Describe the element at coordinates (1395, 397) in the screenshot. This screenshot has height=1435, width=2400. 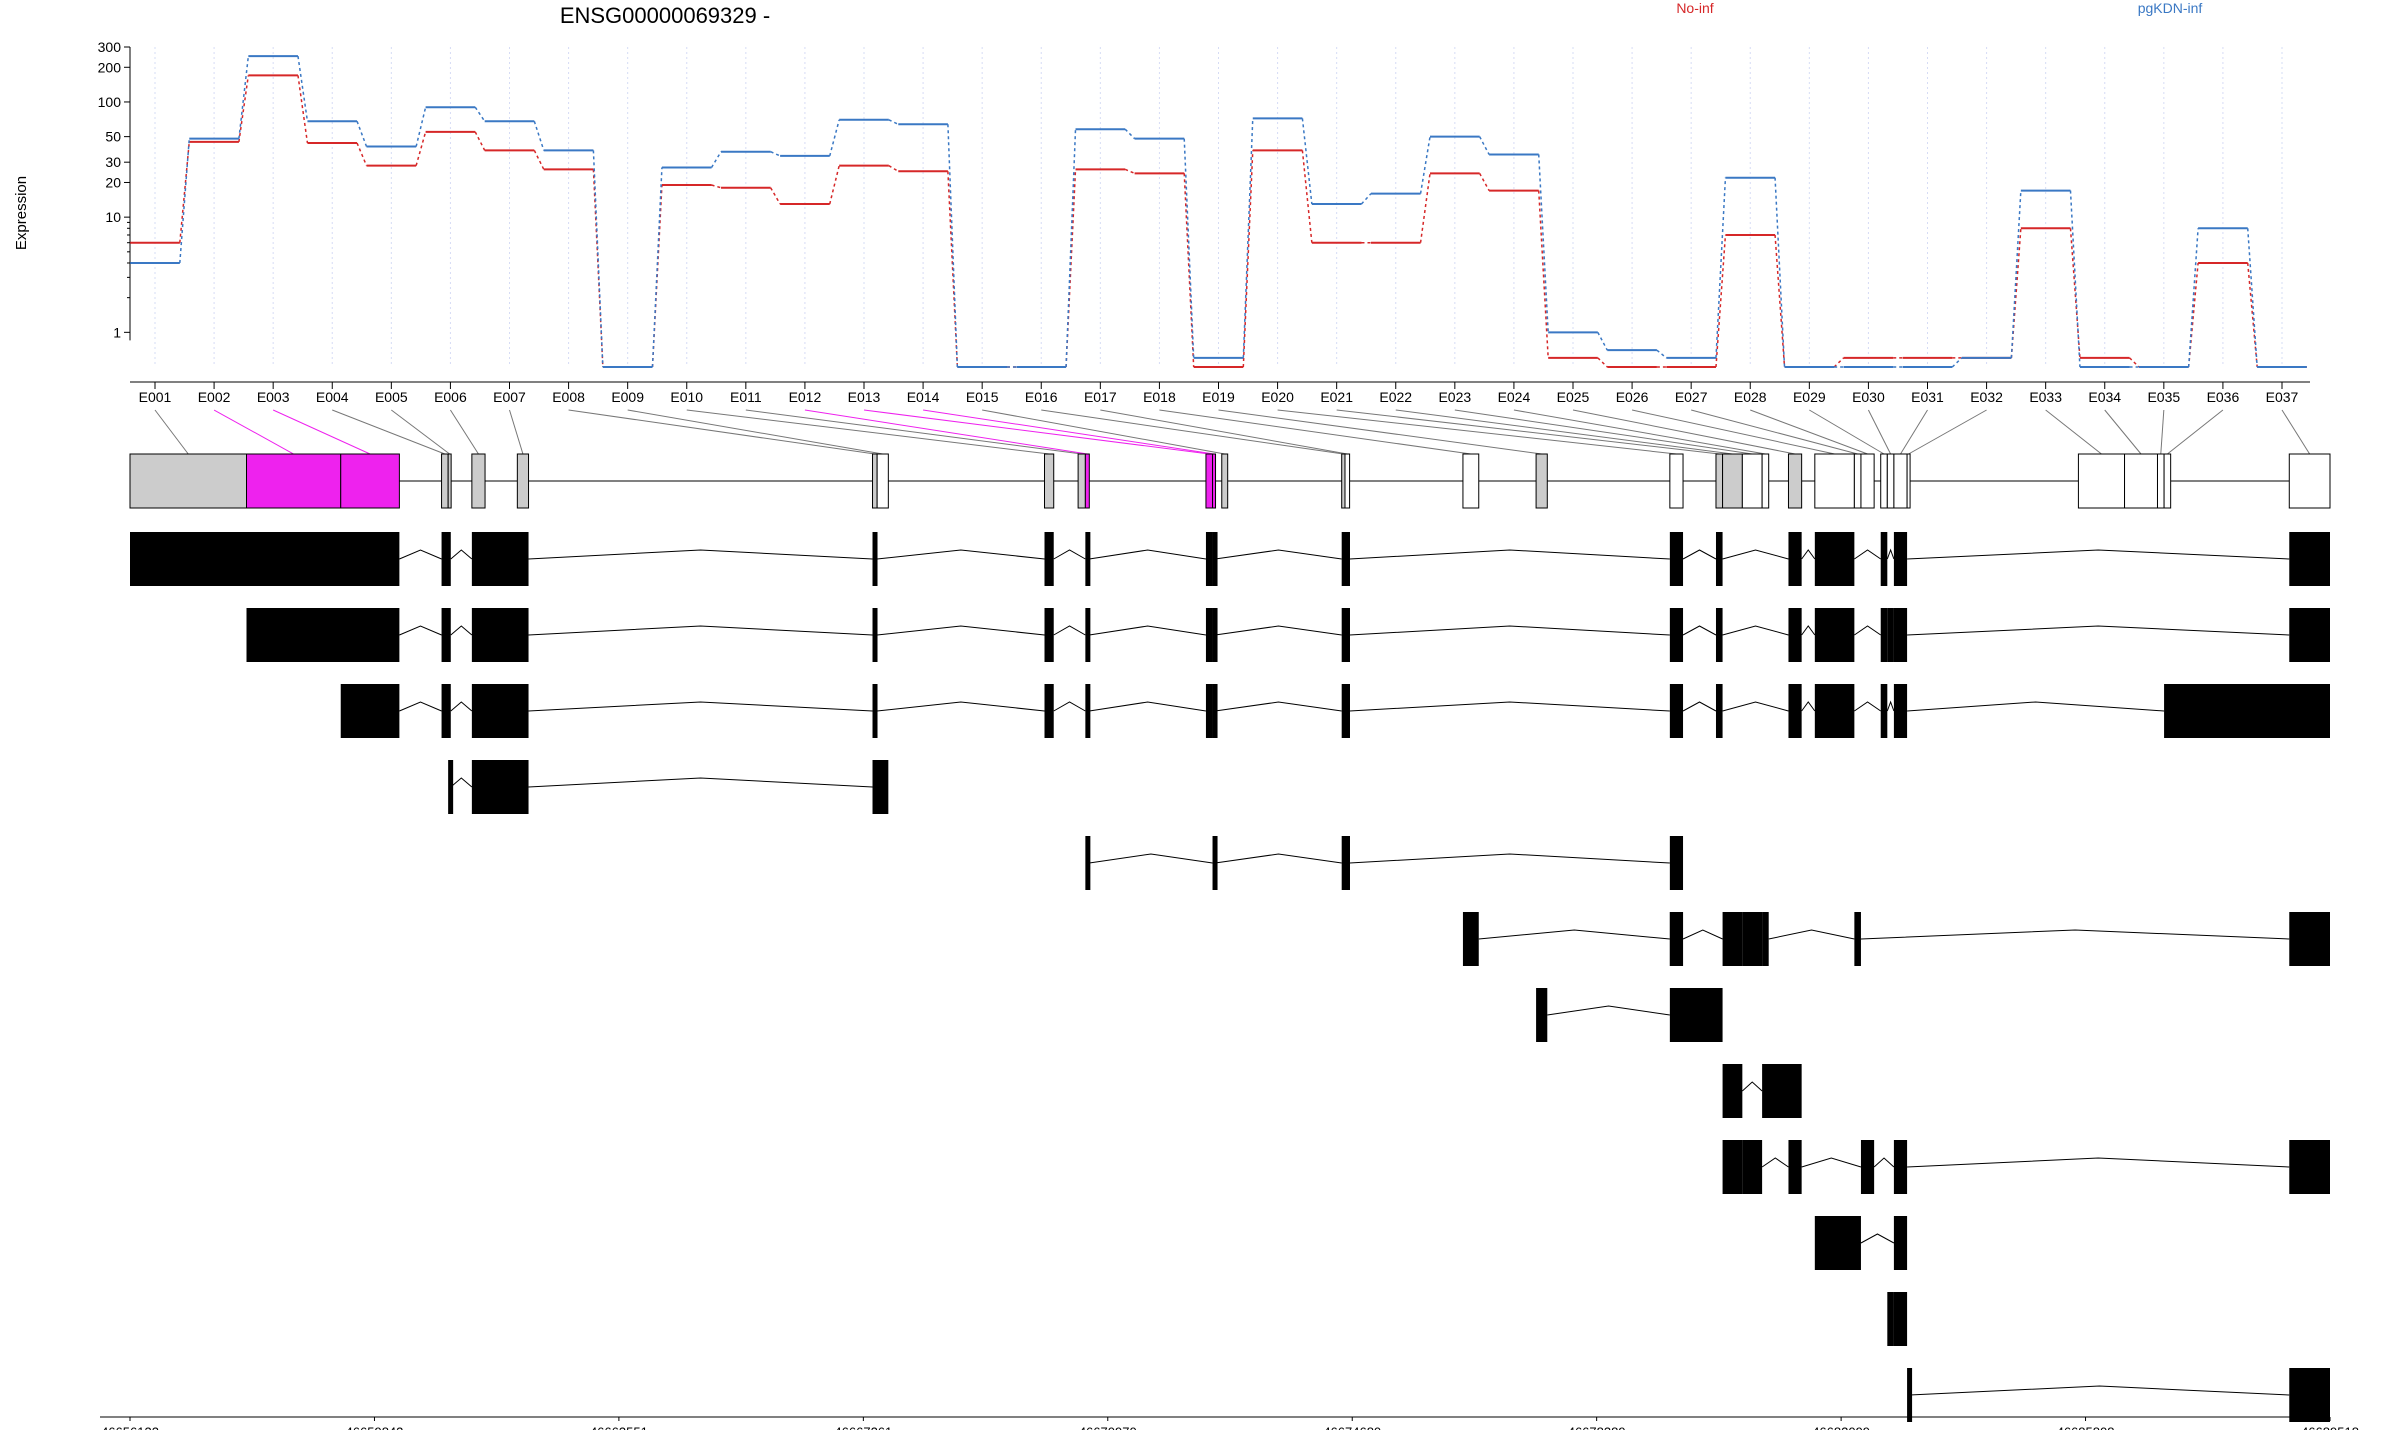
I see `x-tick-label-e022: E022` at that location.